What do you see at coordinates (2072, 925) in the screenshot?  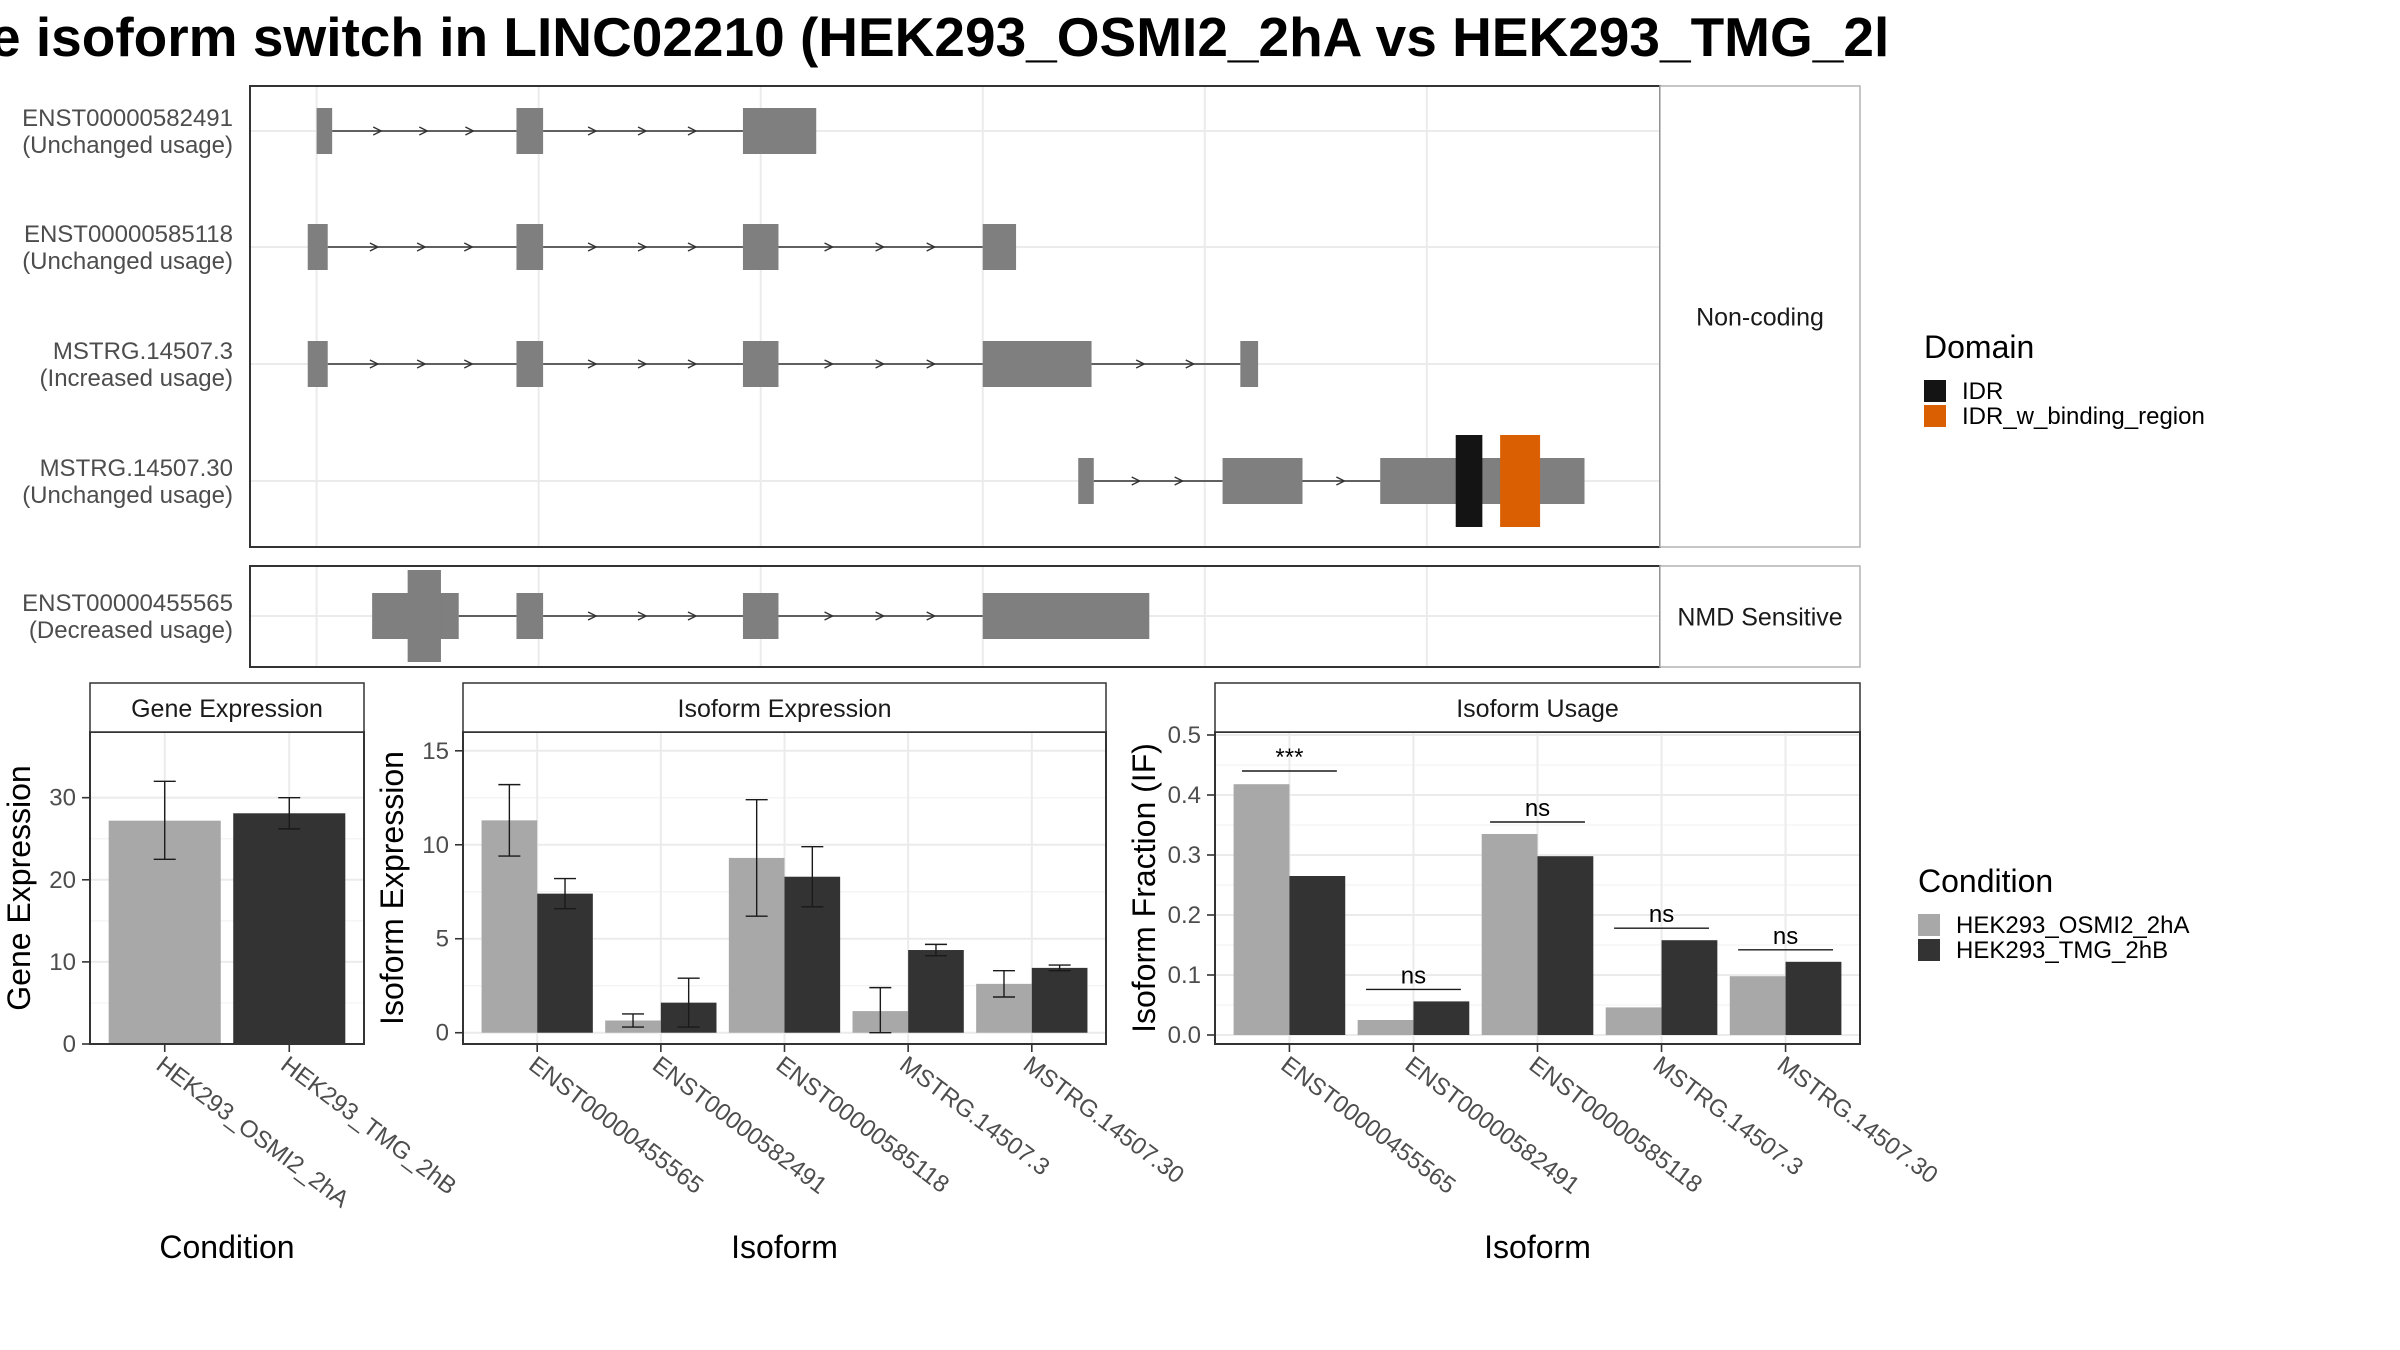 I see `condition-legend-label: HEK293_OSMI2_2hA` at bounding box center [2072, 925].